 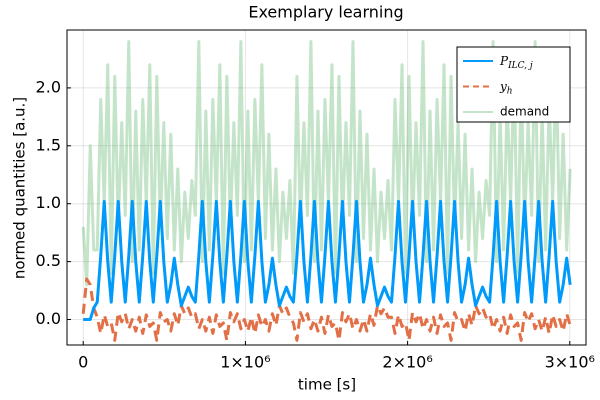 What do you see at coordinates (48, 202) in the screenshot?
I see `y-tick-label: 1.0` at bounding box center [48, 202].